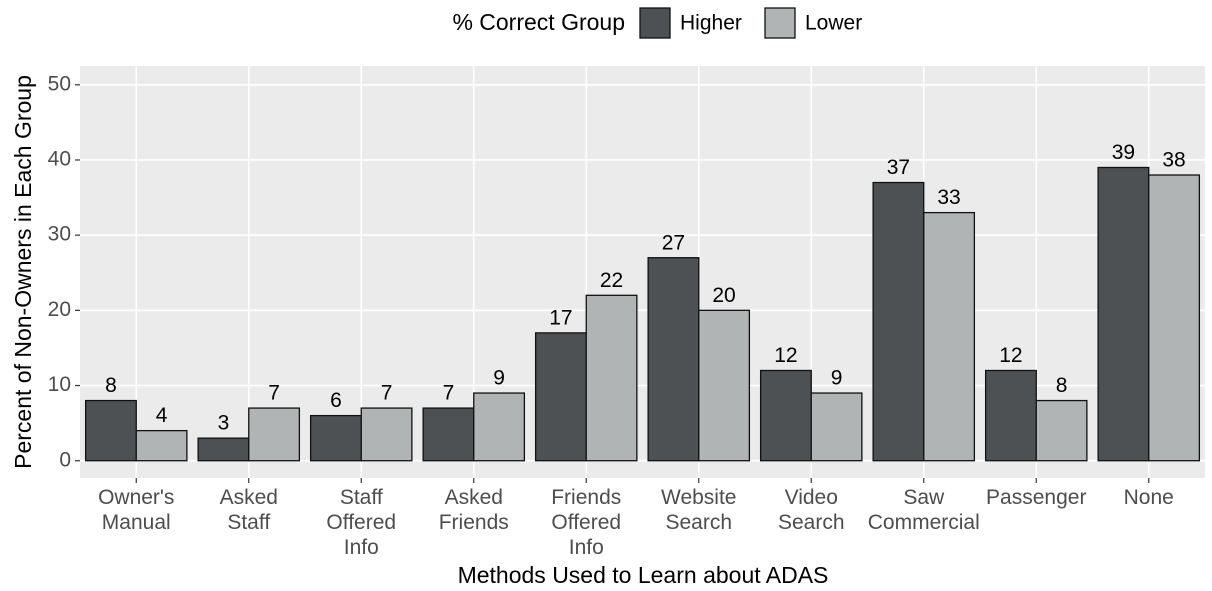 The image size is (1212, 591). Describe the element at coordinates (59, 83) in the screenshot. I see `y-tick-label: 50` at that location.